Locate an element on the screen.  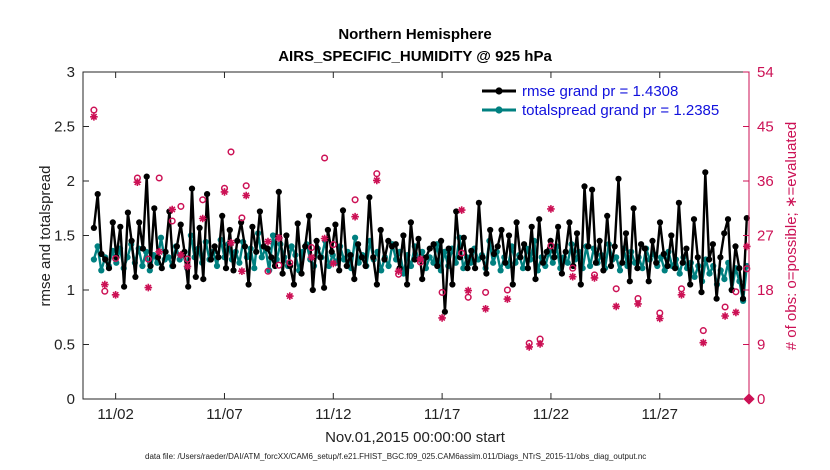
y-tick-label: 3 is located at coordinates (71, 72).